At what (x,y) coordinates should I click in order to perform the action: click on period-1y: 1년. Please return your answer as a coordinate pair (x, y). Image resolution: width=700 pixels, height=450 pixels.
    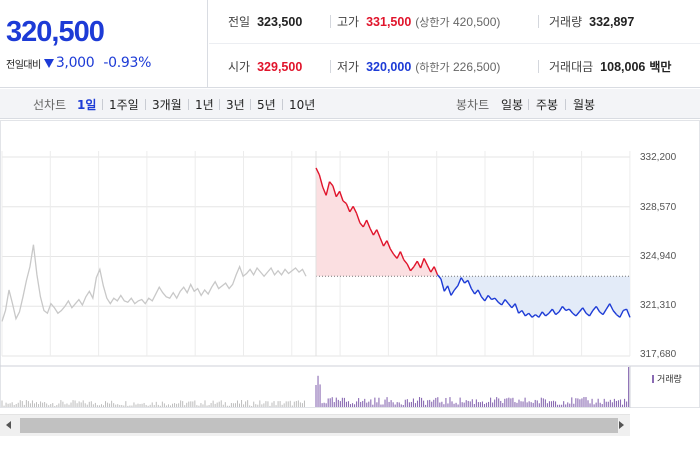
    Looking at the image, I should click on (204, 105).